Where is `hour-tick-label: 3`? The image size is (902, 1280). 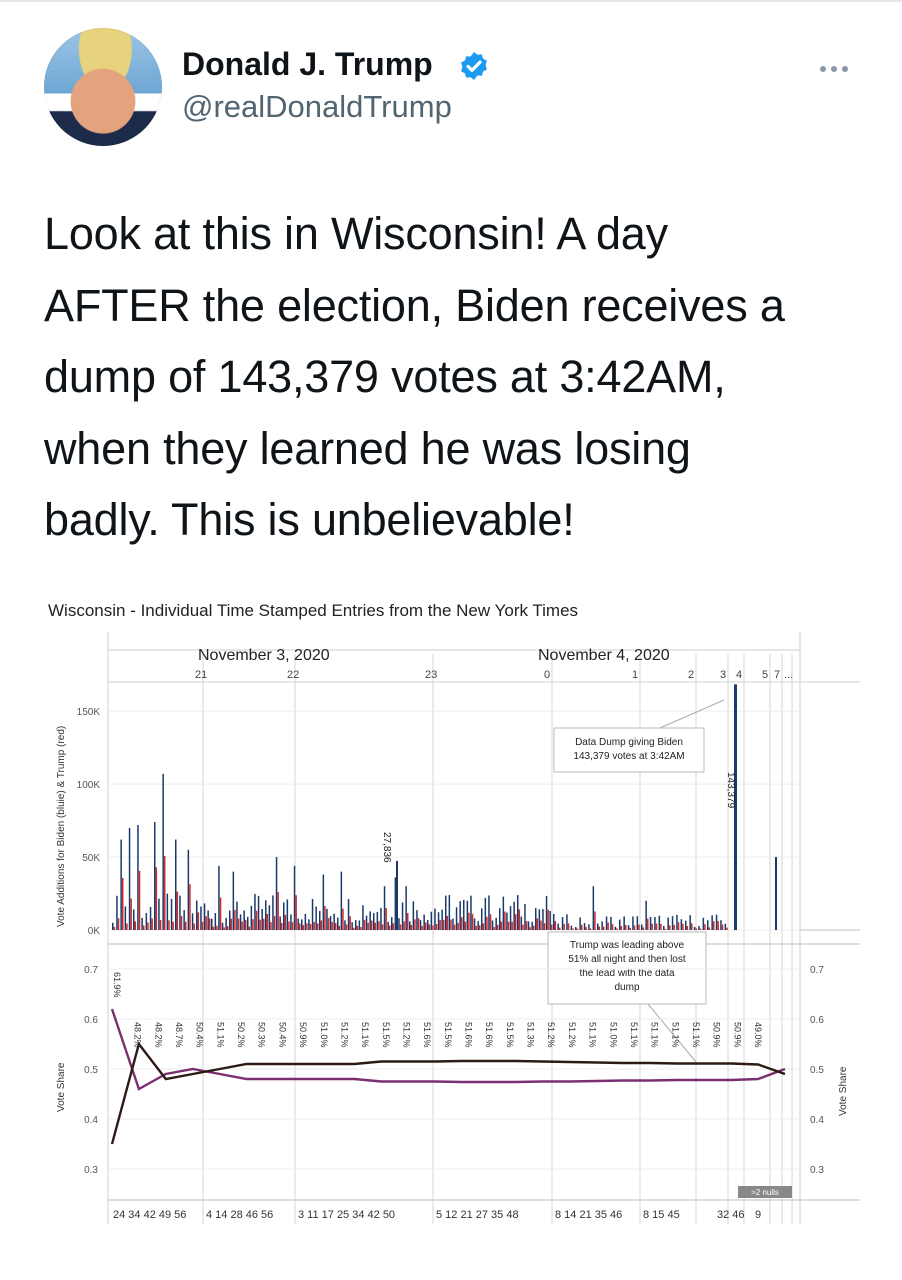 hour-tick-label: 3 is located at coordinates (723, 675).